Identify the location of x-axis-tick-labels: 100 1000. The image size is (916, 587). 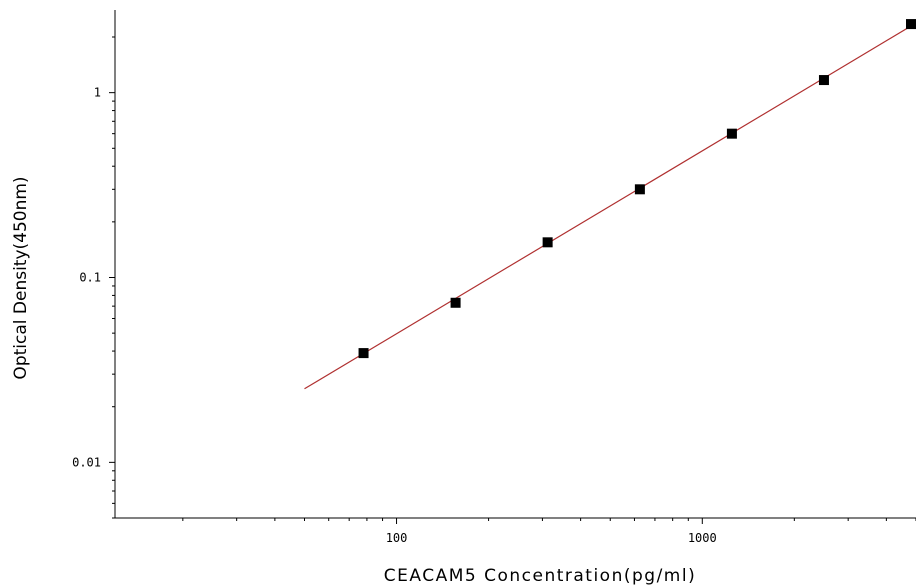
(551, 538).